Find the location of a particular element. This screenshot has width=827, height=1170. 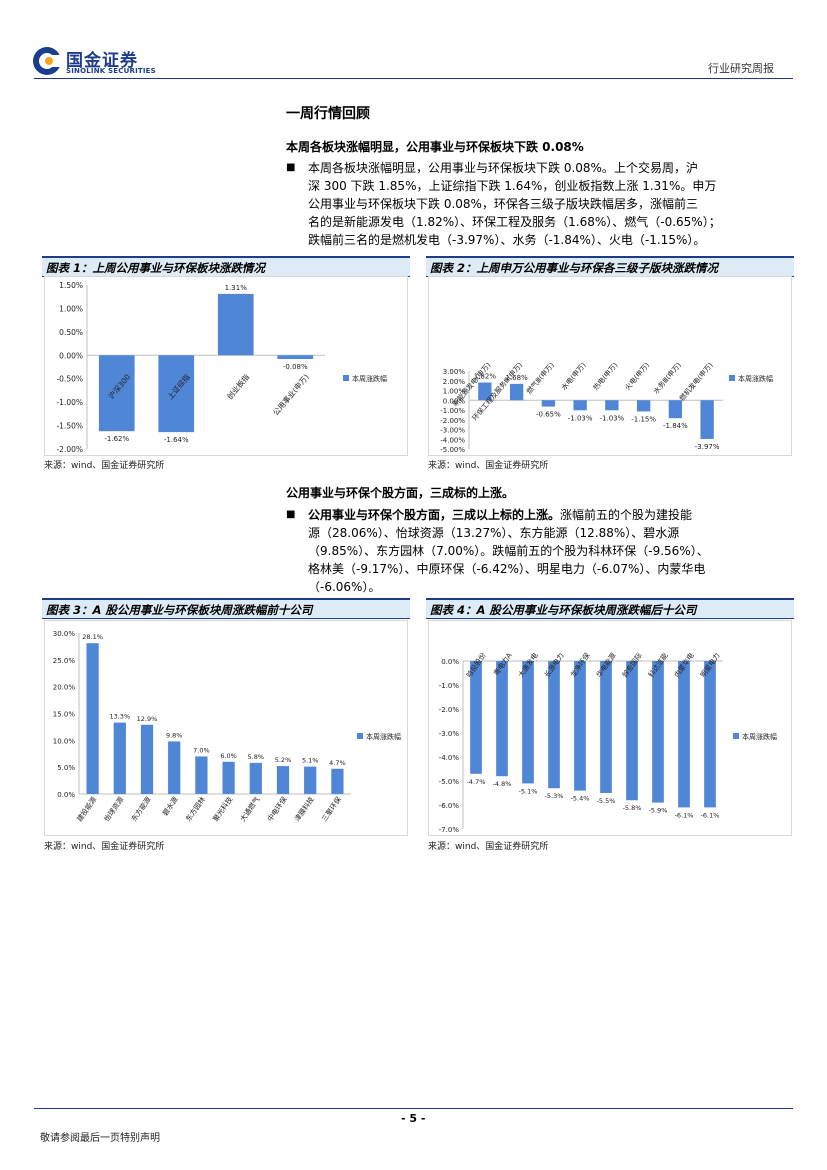

category-label: 水务Ⅲ(申万) is located at coordinates (667, 377).